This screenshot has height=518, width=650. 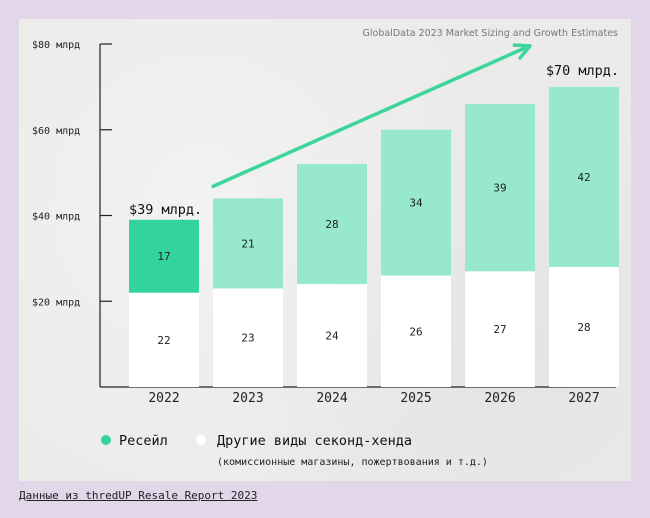 I want to click on legend-other-swatch, so click(x=201, y=440).